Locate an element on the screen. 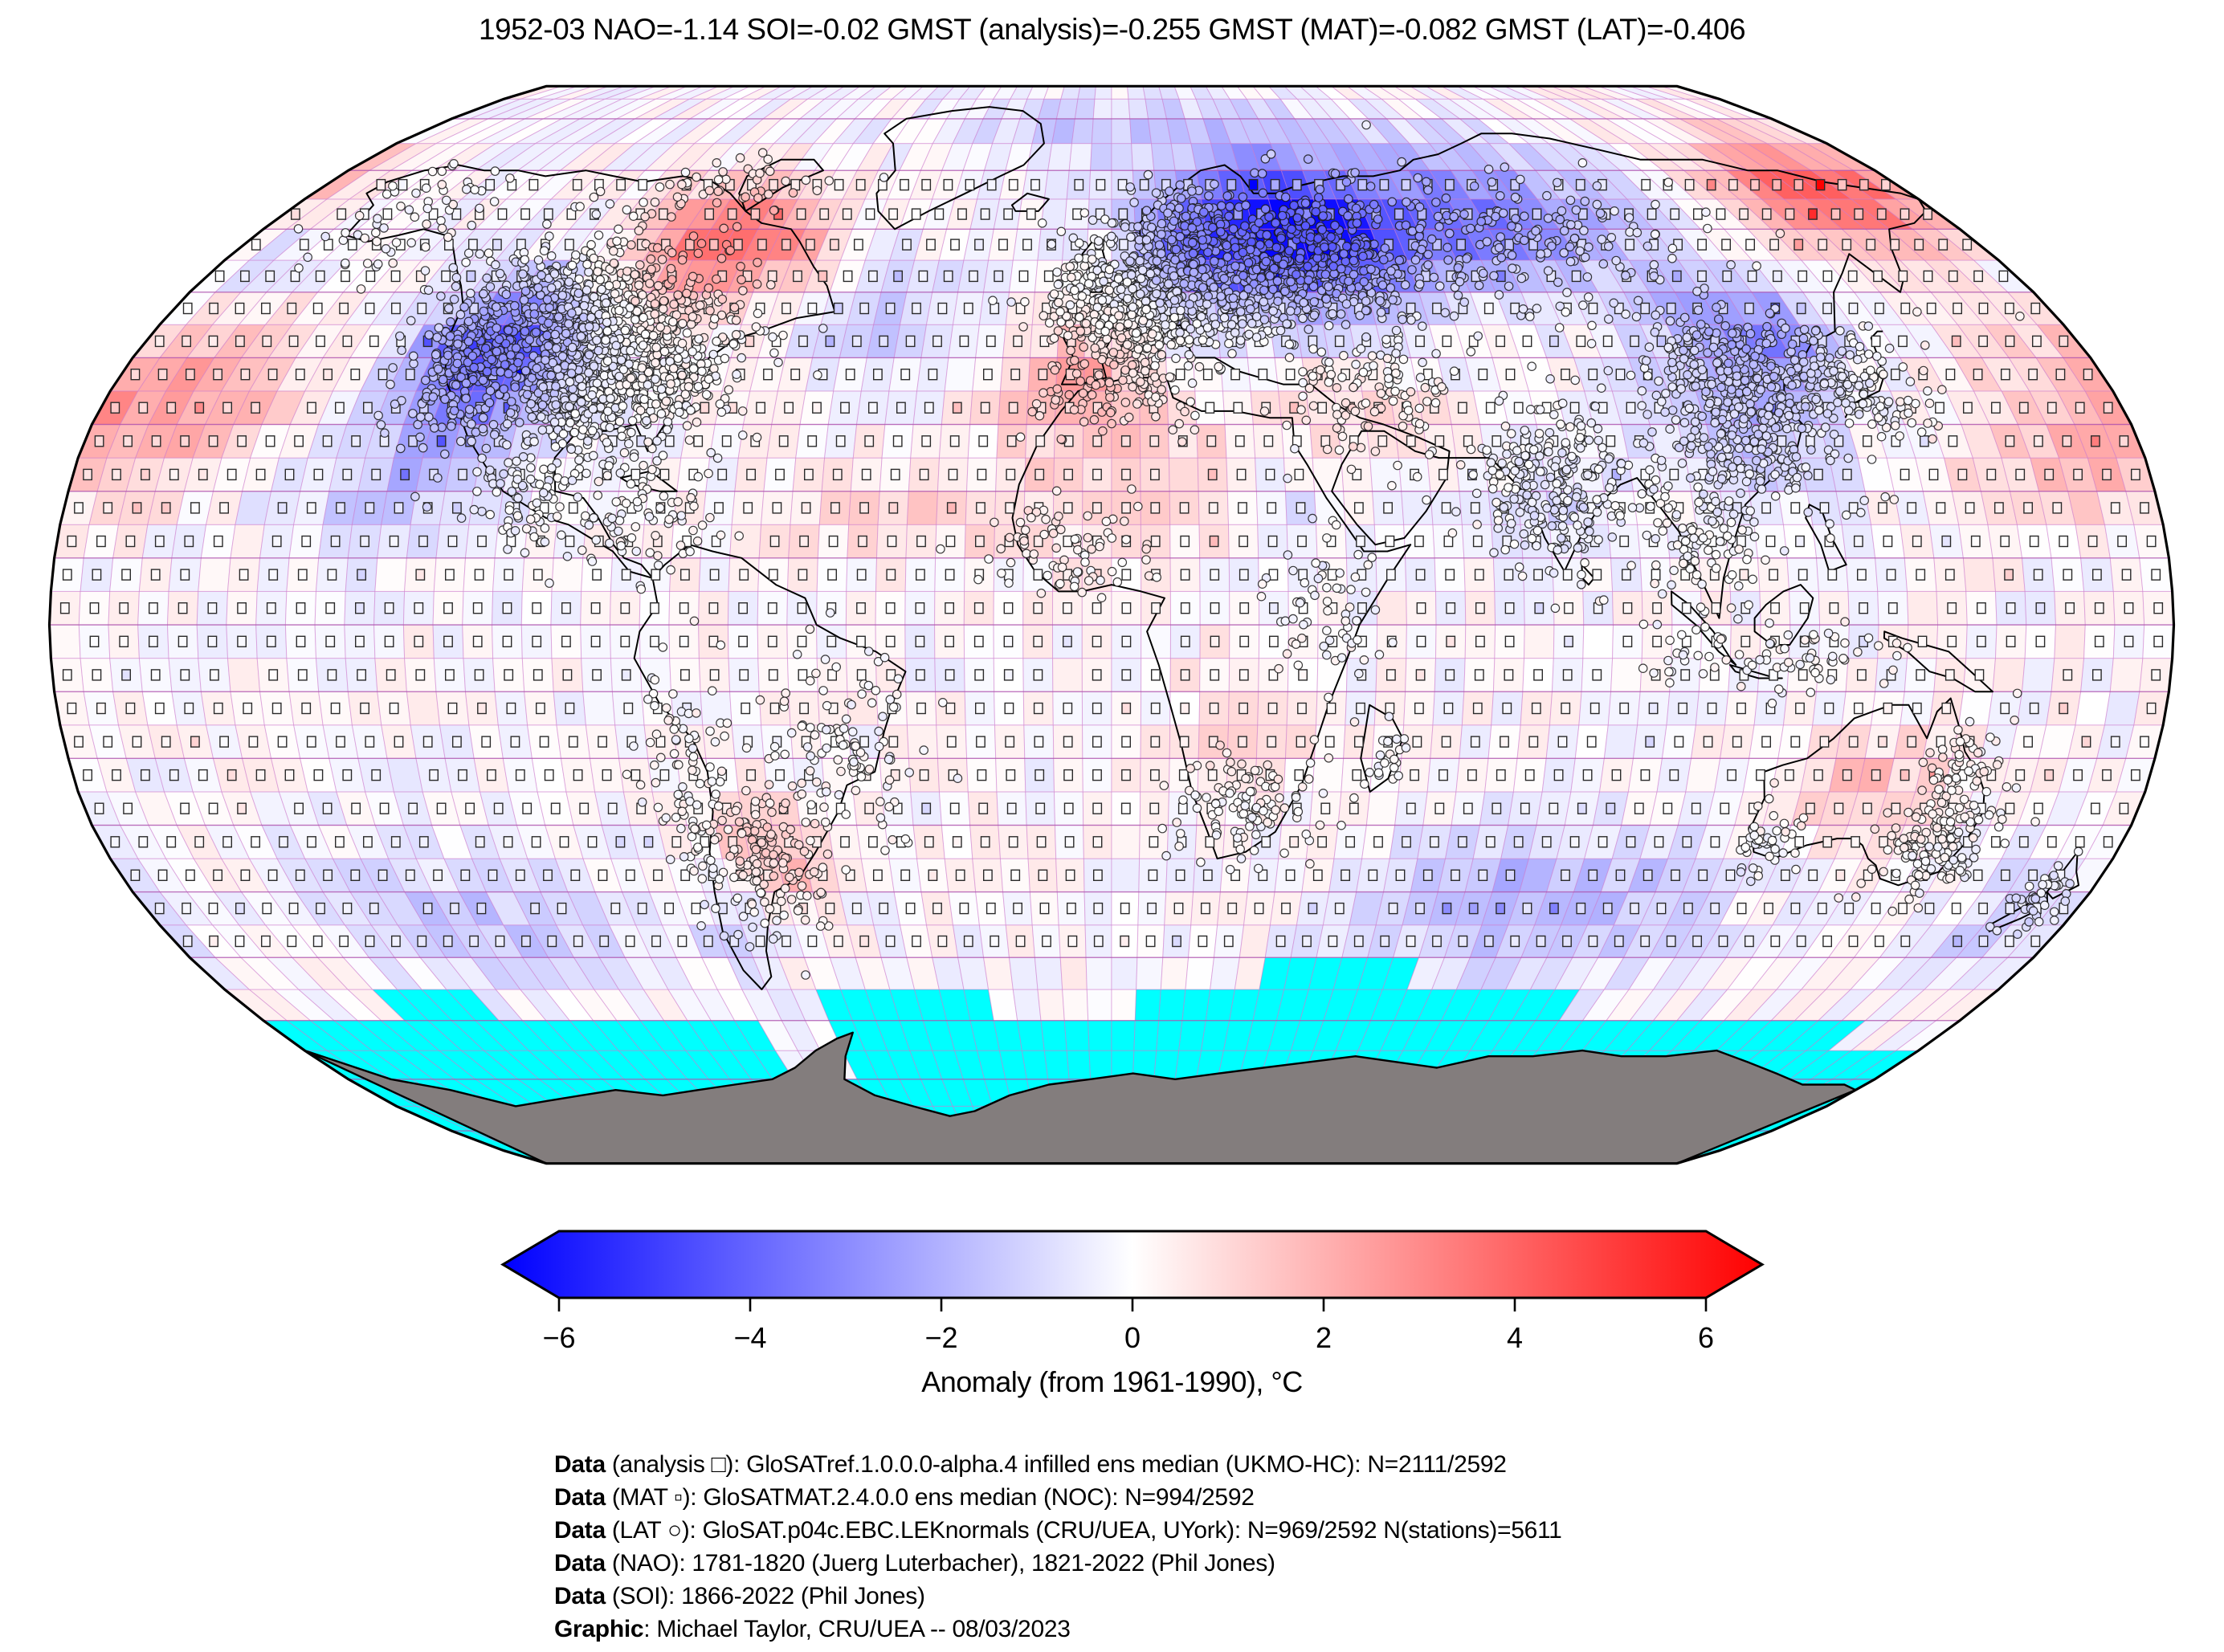  colorbar-tick-label: 4 is located at coordinates (1515, 1337).